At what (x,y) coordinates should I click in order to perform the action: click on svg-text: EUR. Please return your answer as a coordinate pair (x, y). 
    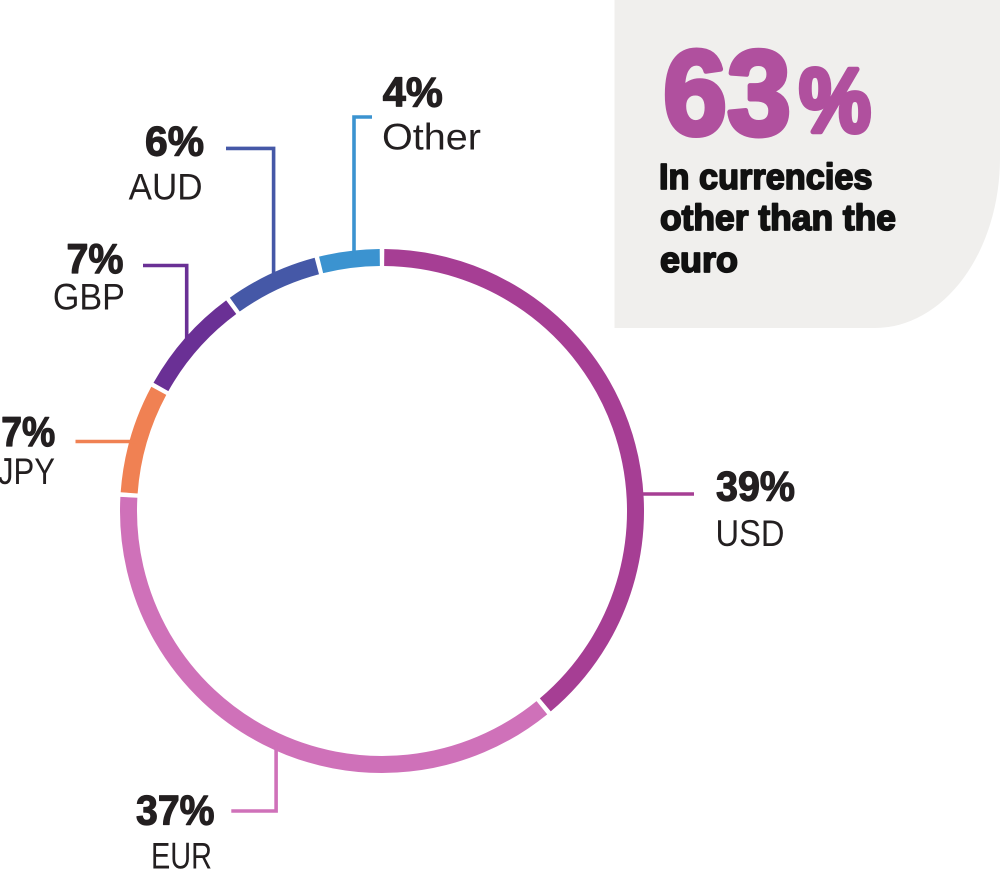
    Looking at the image, I should click on (181, 854).